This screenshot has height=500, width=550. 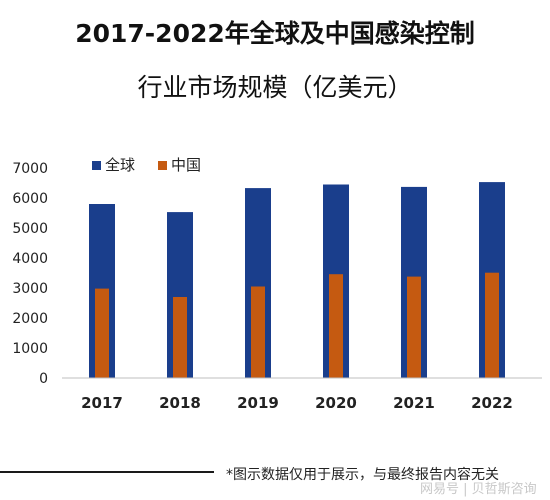 What do you see at coordinates (30, 349) in the screenshot?
I see `y-tick-label: 1000` at bounding box center [30, 349].